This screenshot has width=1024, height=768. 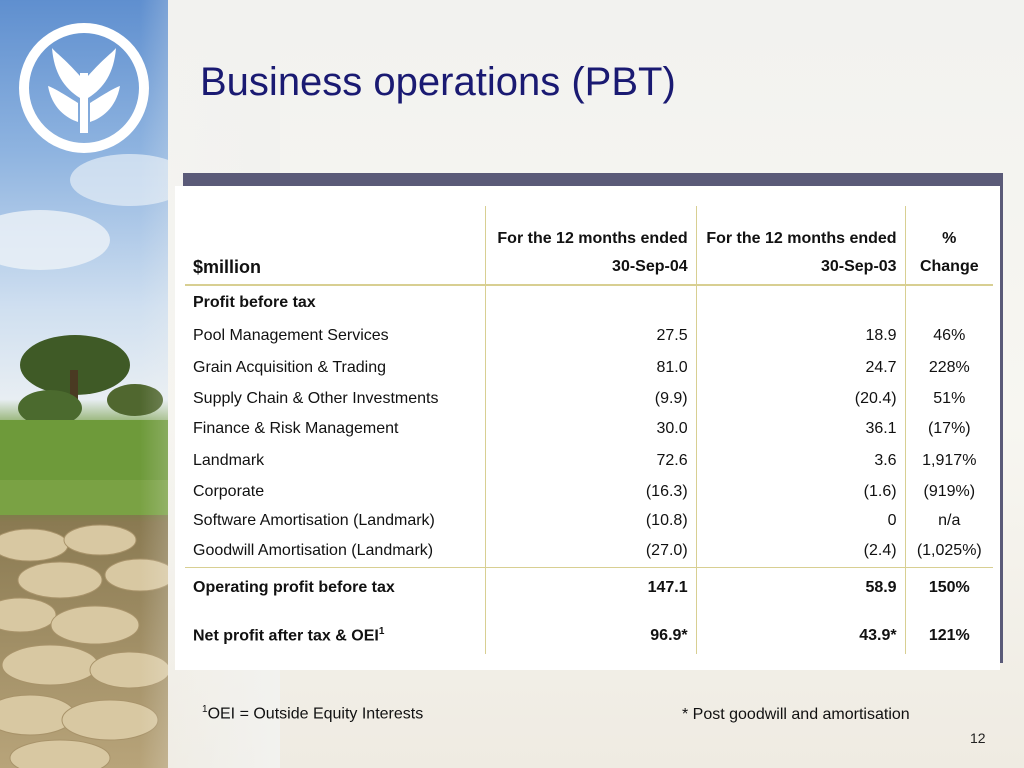 I want to click on row-change: 228%, so click(x=948, y=368).